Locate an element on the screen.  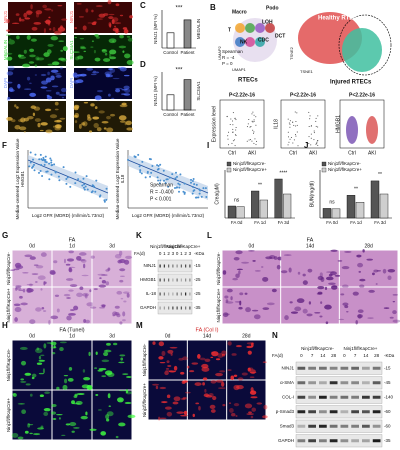
legend-label: Ninj1fl/flKapCre+ is located at coordinates (250, 169).